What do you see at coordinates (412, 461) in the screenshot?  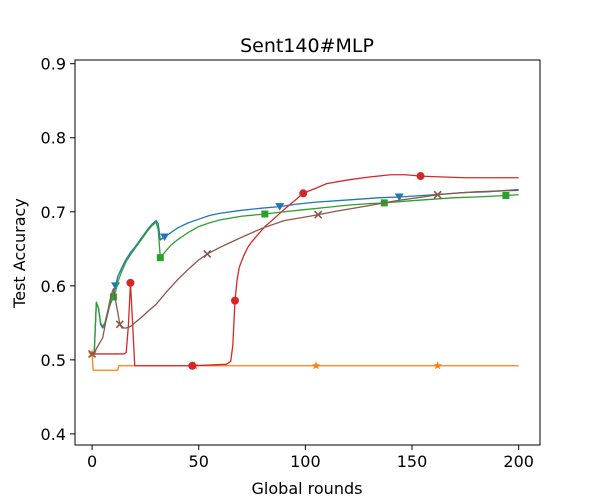 I see `x-tick-label: 150` at bounding box center [412, 461].